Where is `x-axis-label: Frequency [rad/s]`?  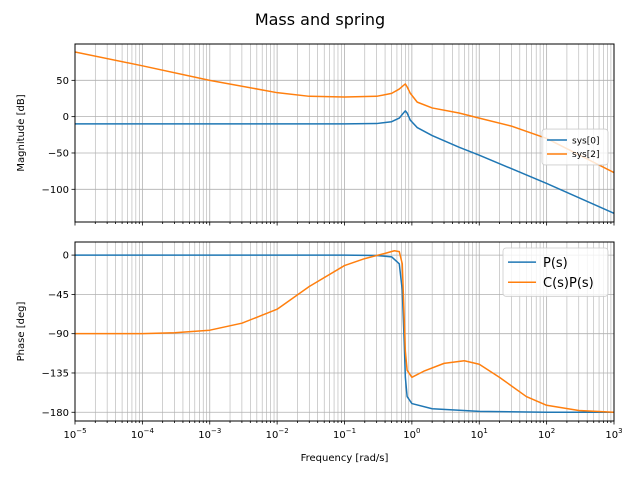 x-axis-label: Frequency [rad/s] is located at coordinates (345, 458).